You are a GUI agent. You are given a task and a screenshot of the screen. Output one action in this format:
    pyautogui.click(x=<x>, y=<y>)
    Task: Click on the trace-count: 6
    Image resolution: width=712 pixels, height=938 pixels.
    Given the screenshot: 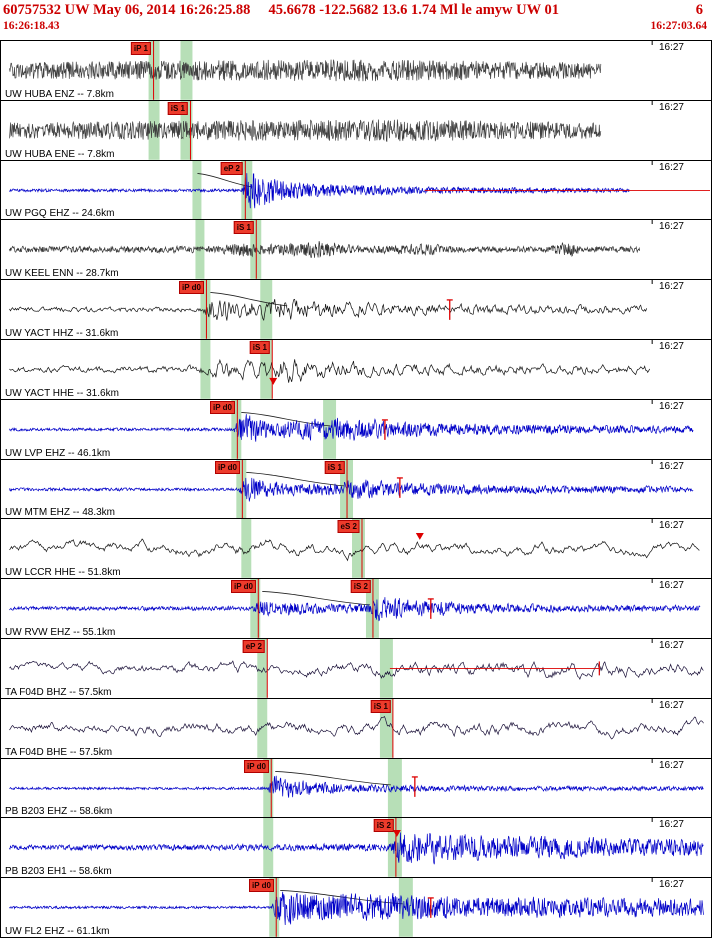 What is the action you would take?
    pyautogui.click(x=699, y=10)
    